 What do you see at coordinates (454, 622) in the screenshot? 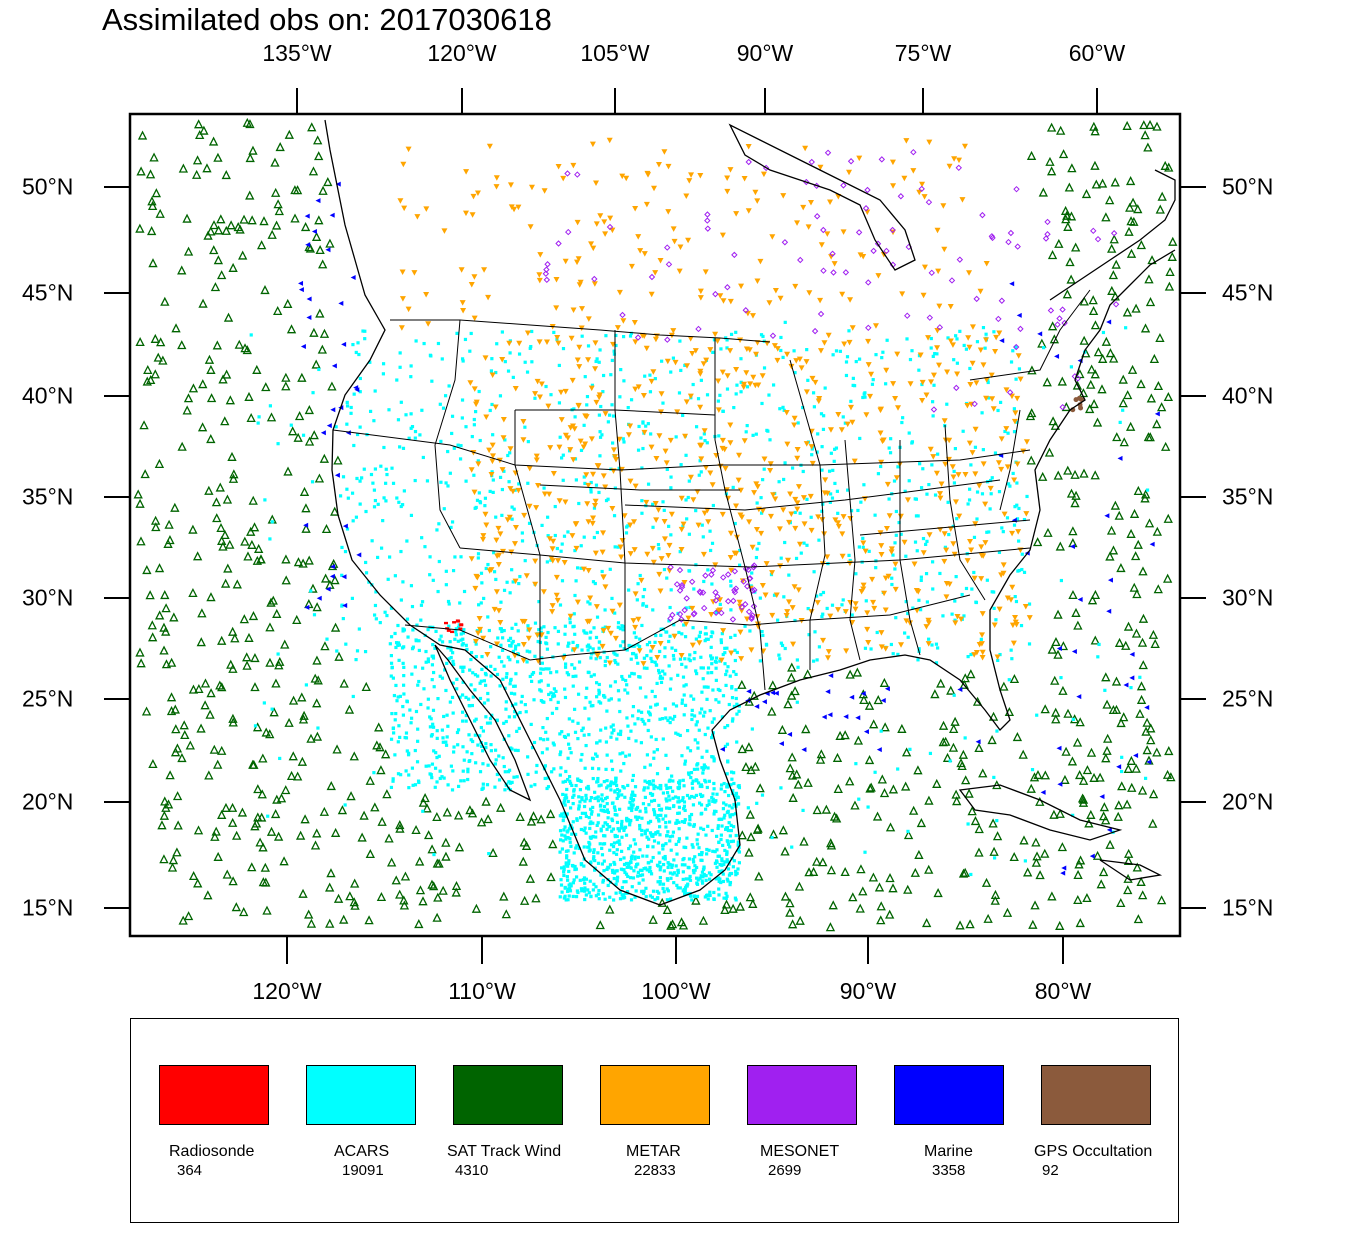
I see `radiosonde-marker` at bounding box center [454, 622].